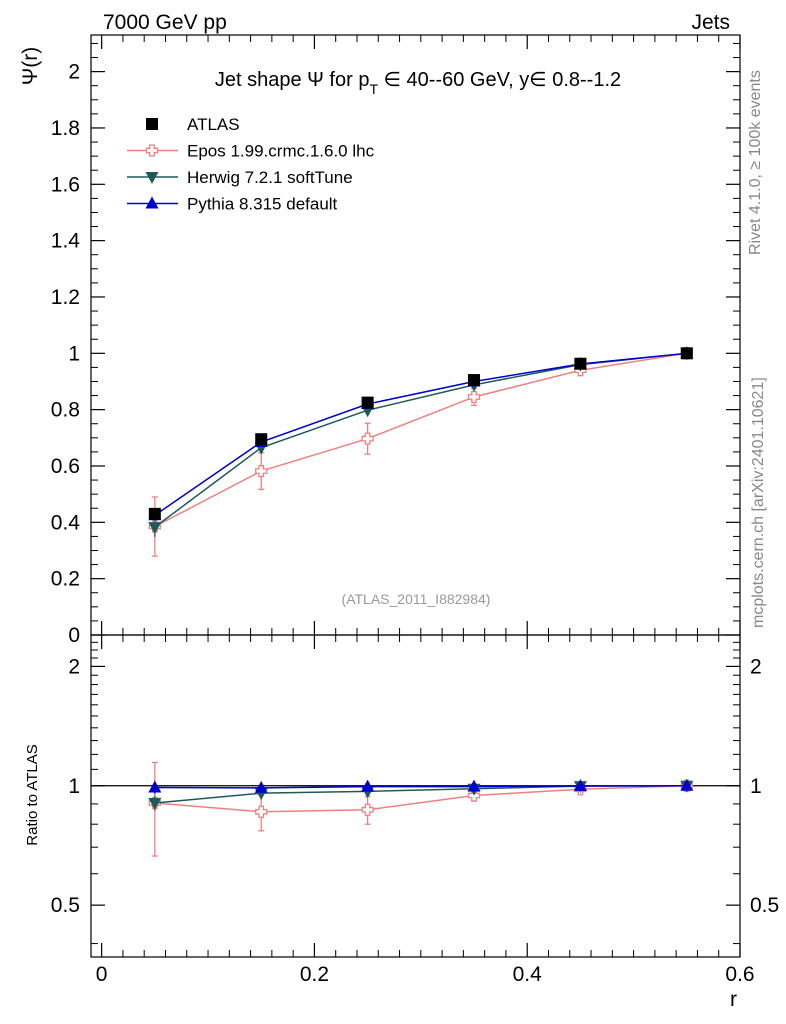 This screenshot has width=786, height=1024. What do you see at coordinates (499, 80) in the screenshot?
I see `chart-title-suffix: ∈ 40--60 GeV, y∈ 0.8--1.2` at bounding box center [499, 80].